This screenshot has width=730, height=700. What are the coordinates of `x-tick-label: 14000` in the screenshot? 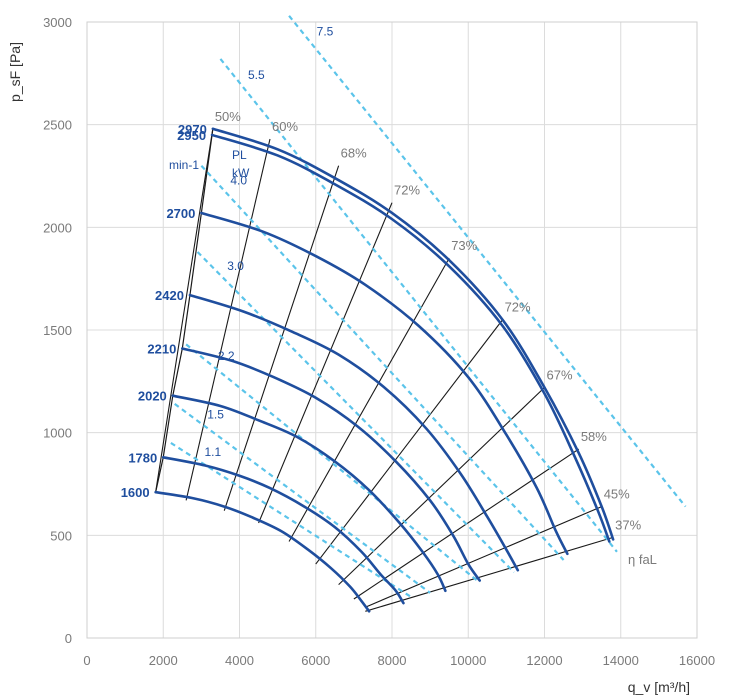 It's located at (621, 660).